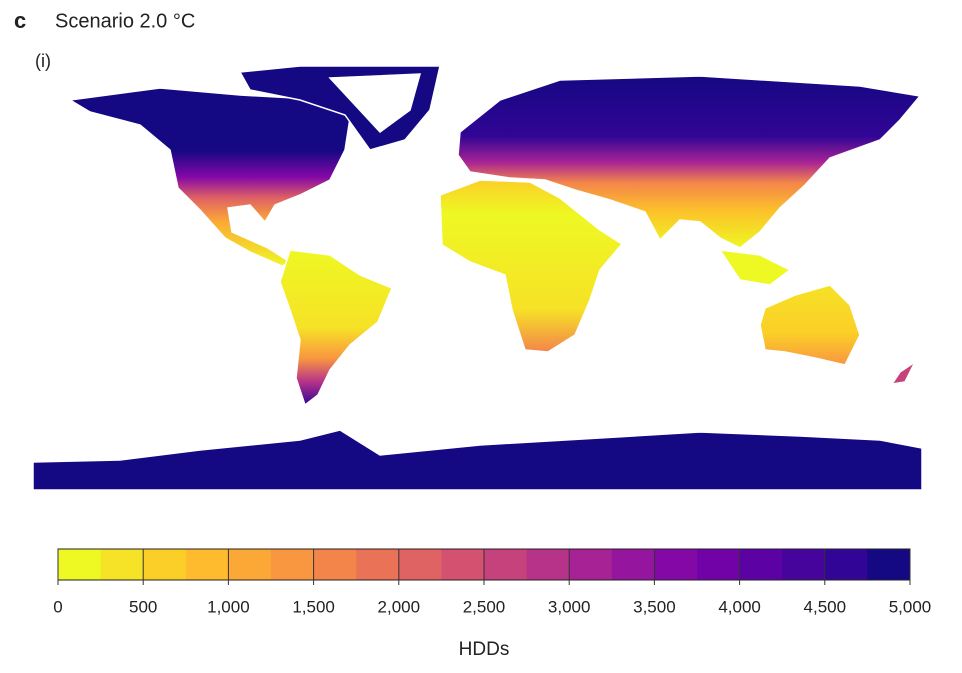  I want to click on africa, so click(531, 266).